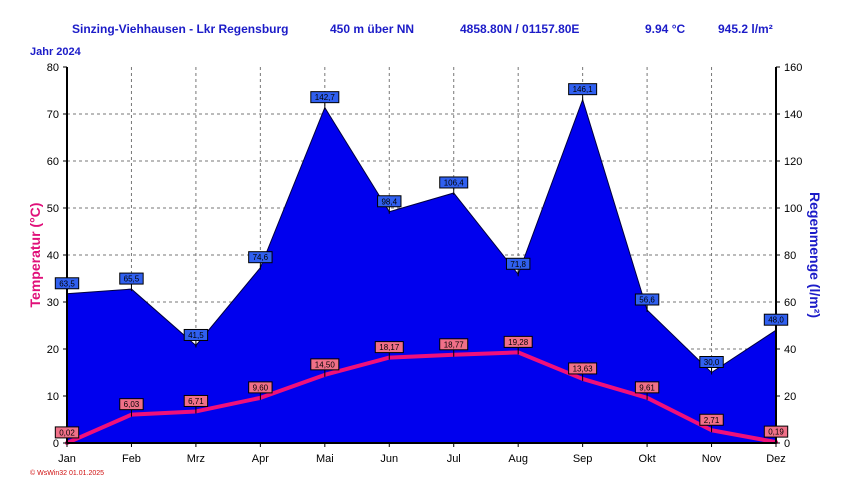 This screenshot has width=850, height=498. What do you see at coordinates (131, 459) in the screenshot?
I see `x-tick-label: Feb` at bounding box center [131, 459].